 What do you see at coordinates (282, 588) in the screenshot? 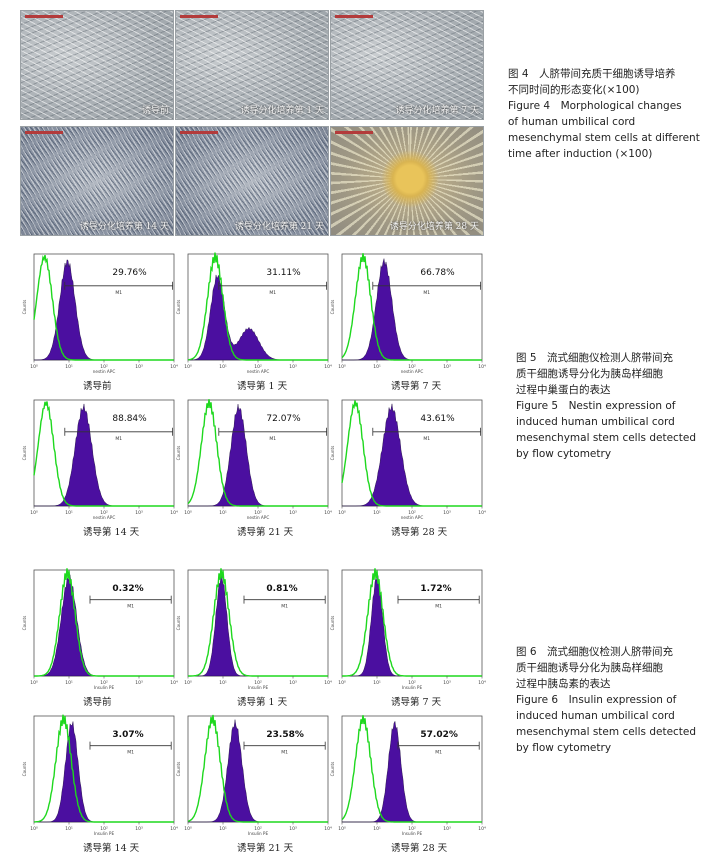
I see `percent-label: 0.81%` at bounding box center [282, 588].